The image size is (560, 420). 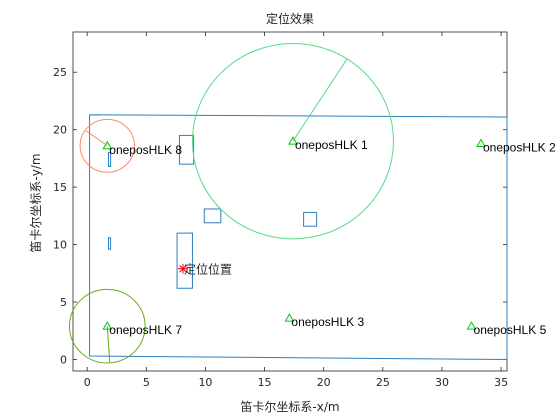 I want to click on x-tick-label: 20, so click(x=324, y=382).